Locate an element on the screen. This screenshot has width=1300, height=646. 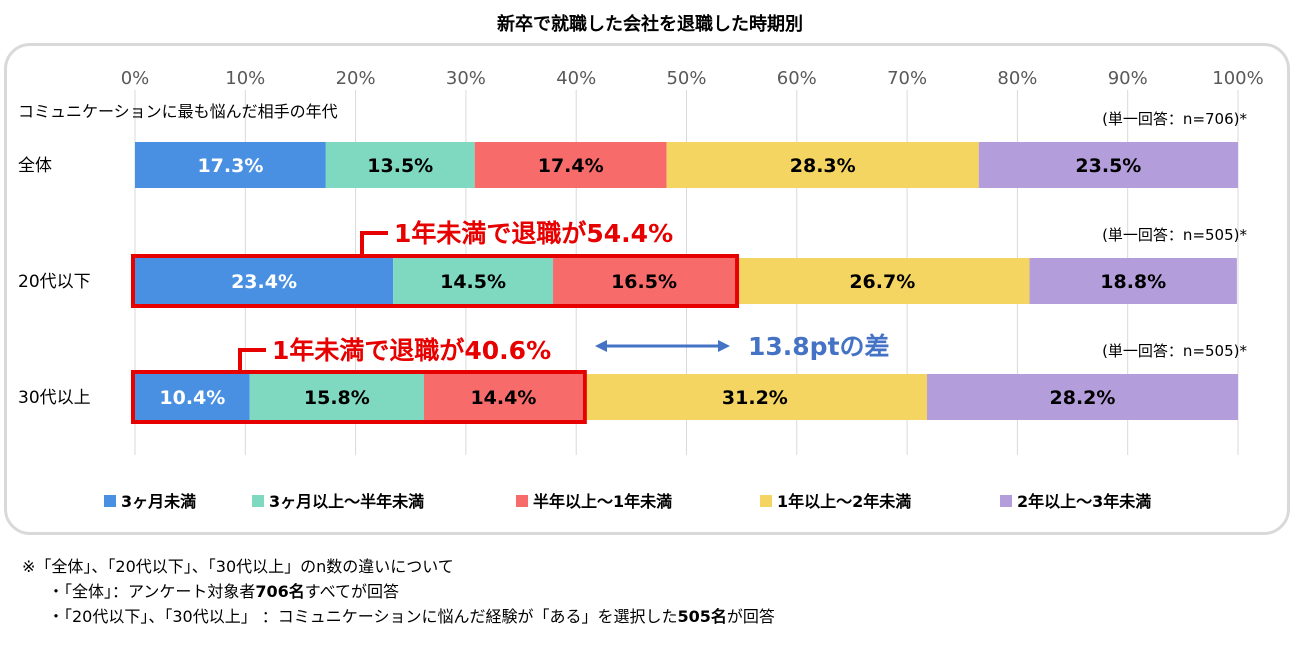
data-label: 17.4% is located at coordinates (571, 166).